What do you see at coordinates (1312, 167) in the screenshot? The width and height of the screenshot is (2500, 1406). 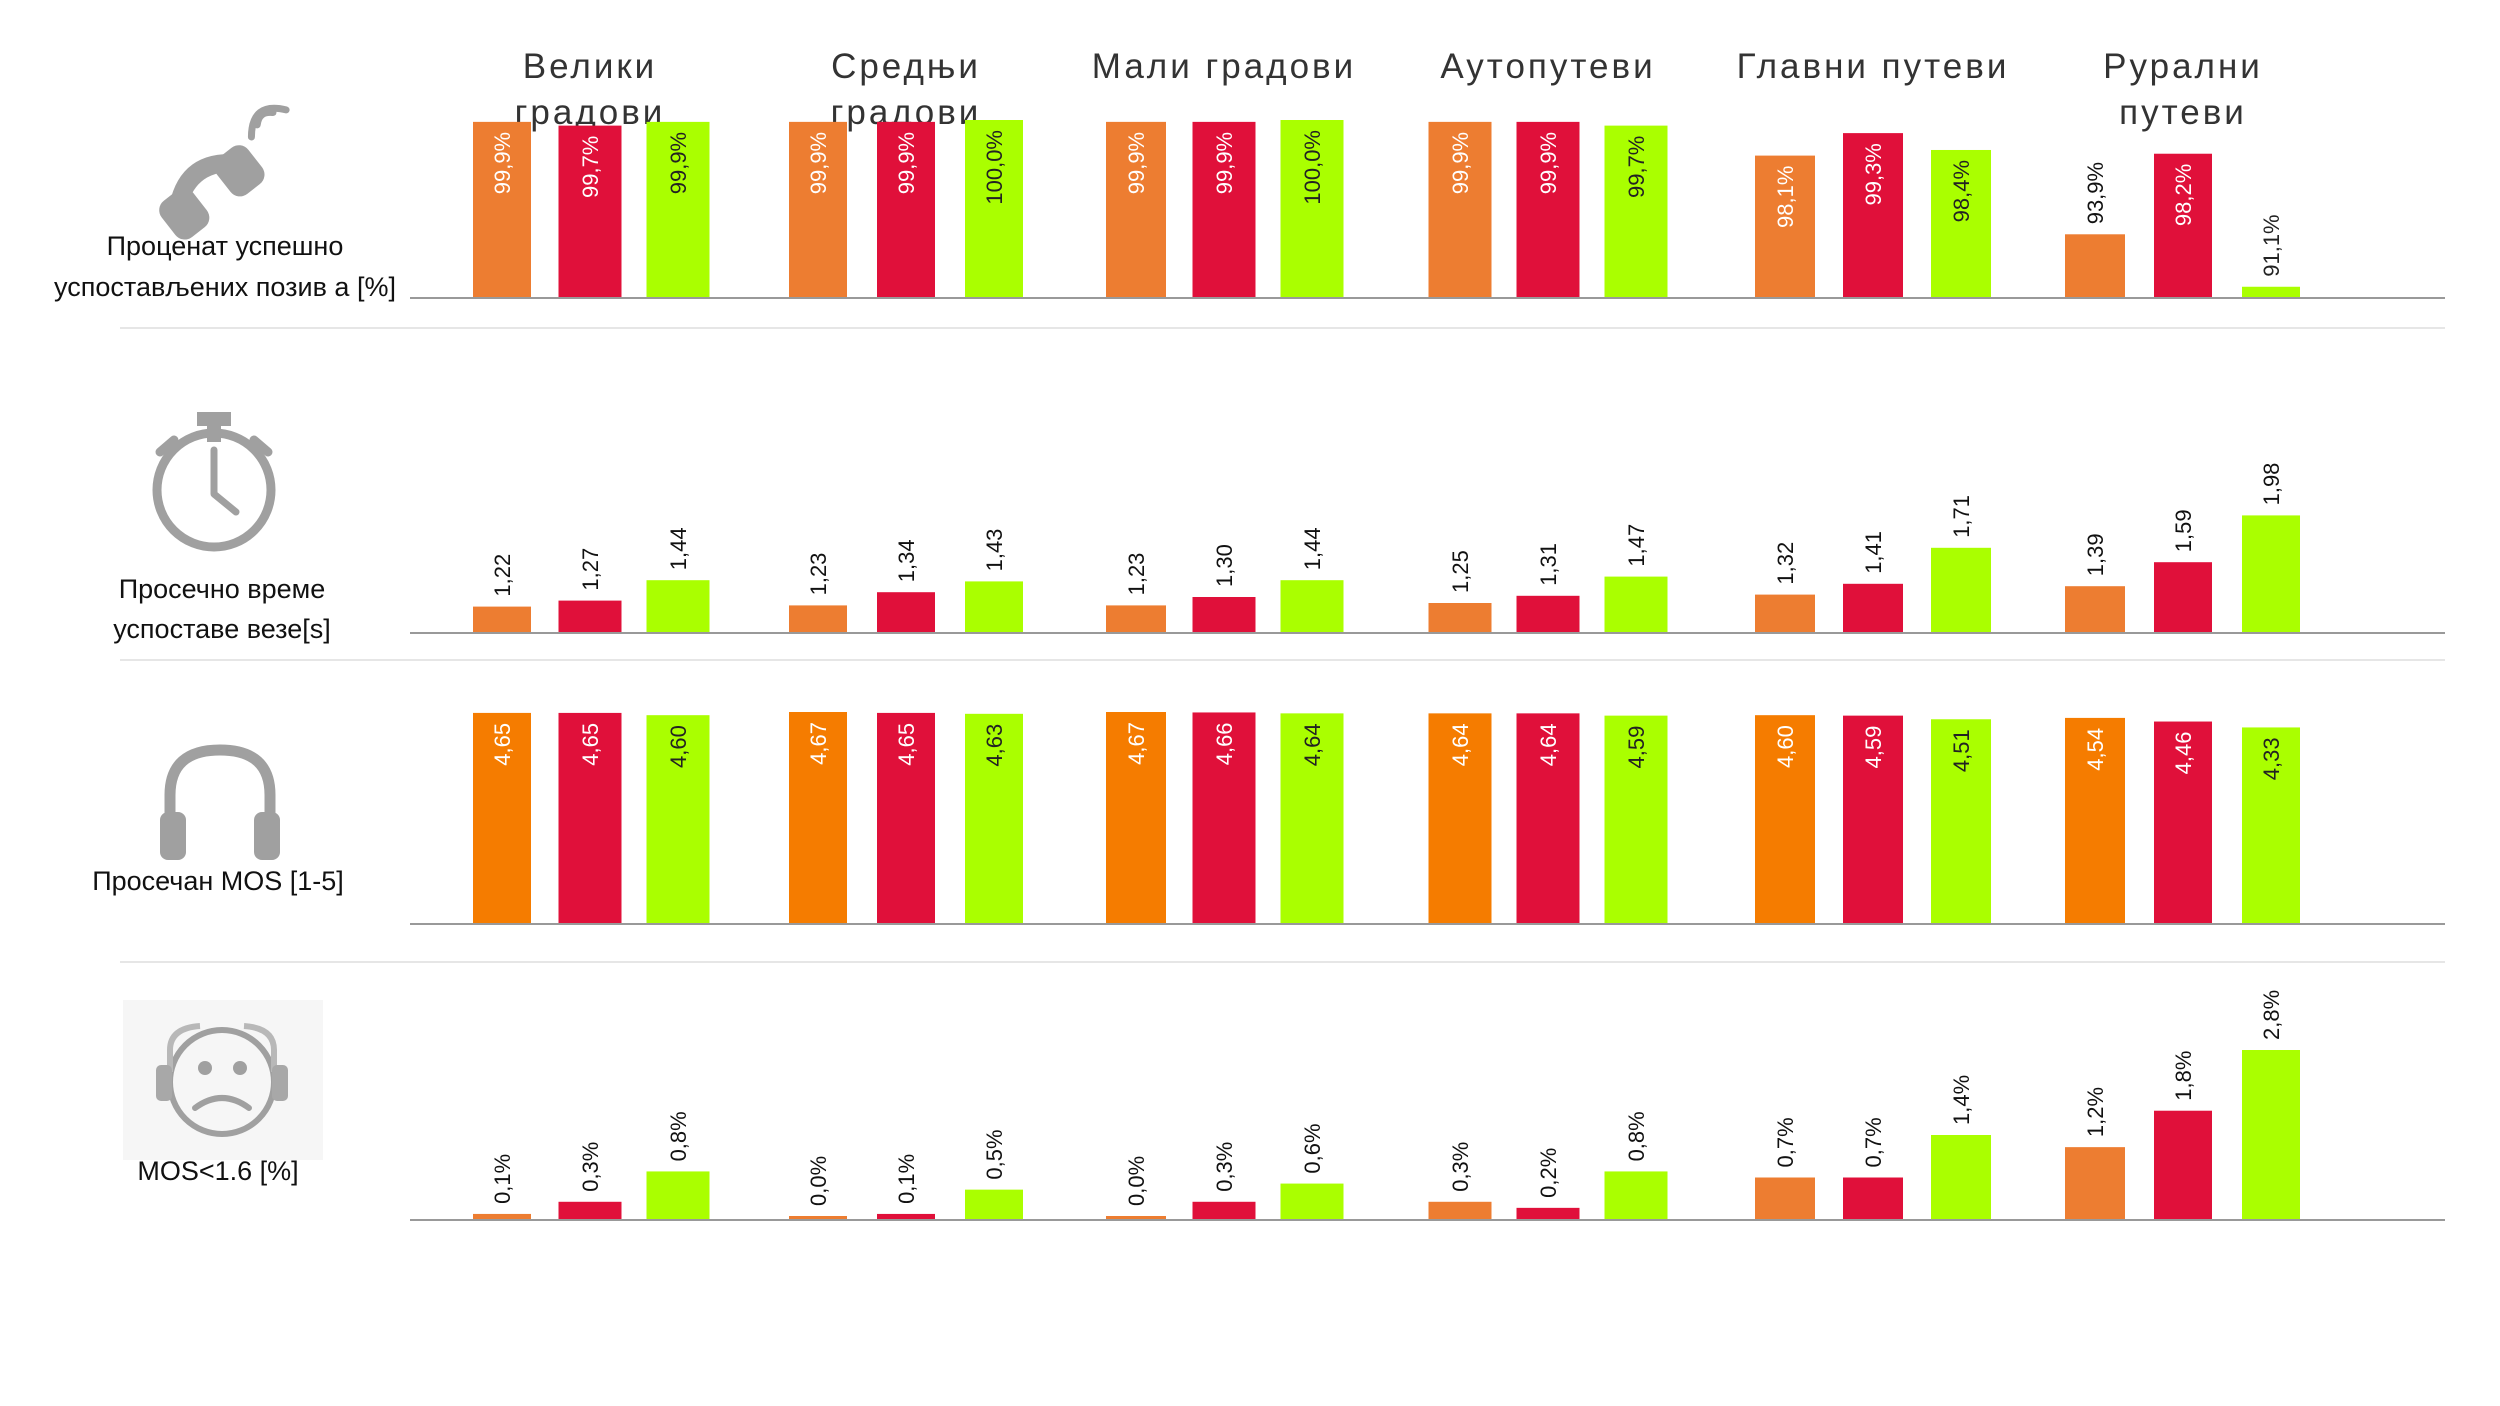 I see `value-label: 100,0%` at bounding box center [1312, 167].